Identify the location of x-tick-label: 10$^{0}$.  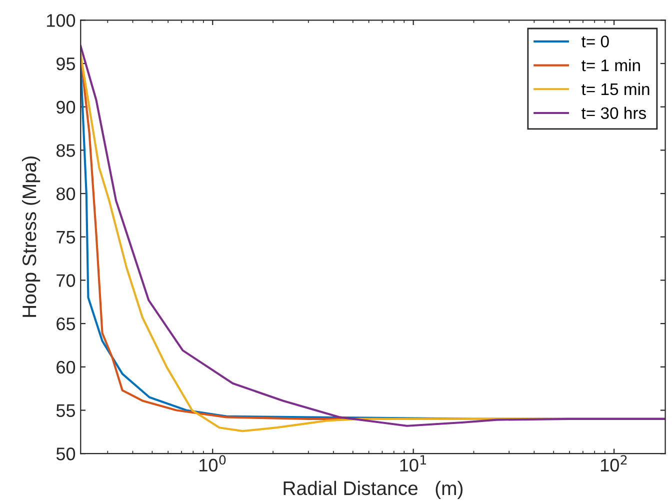
(213, 463).